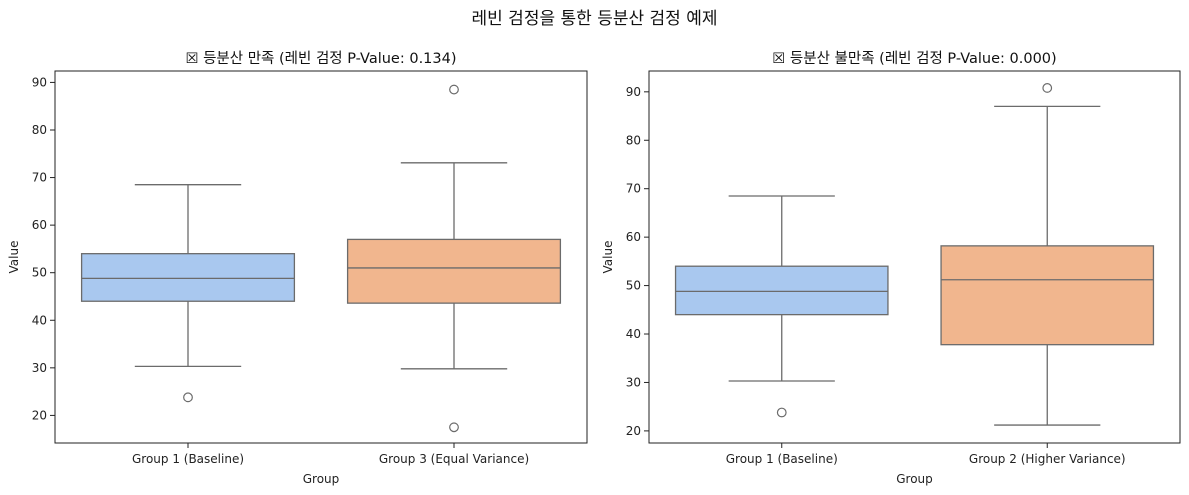 This screenshot has height=495, width=1189. Describe the element at coordinates (320, 58) in the screenshot. I see `chart-title: ☒ 등분산 만족 (레빈 검정 P-Value: 0.134)` at that location.